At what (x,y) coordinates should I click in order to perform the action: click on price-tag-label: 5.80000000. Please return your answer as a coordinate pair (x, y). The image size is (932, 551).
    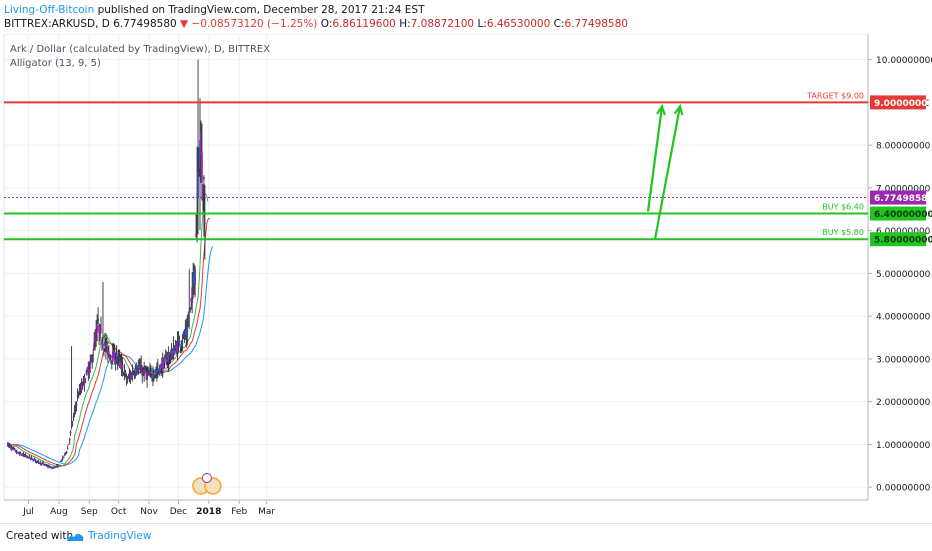
    Looking at the image, I should click on (903, 241).